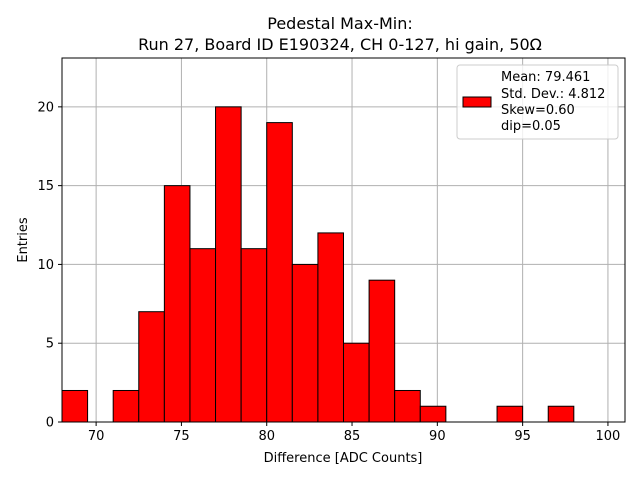 This screenshot has width=640, height=480. I want to click on chart-title-line-1: Pedestal Max-Min:, so click(340, 23).